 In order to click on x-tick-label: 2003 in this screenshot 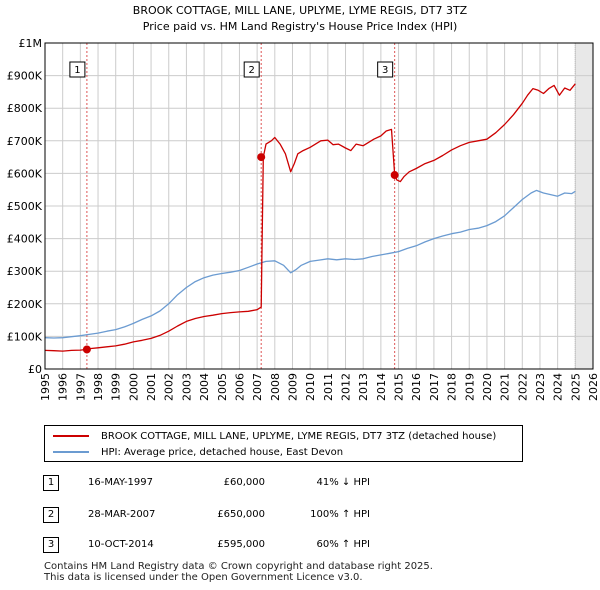, I will do `click(186, 387)`.